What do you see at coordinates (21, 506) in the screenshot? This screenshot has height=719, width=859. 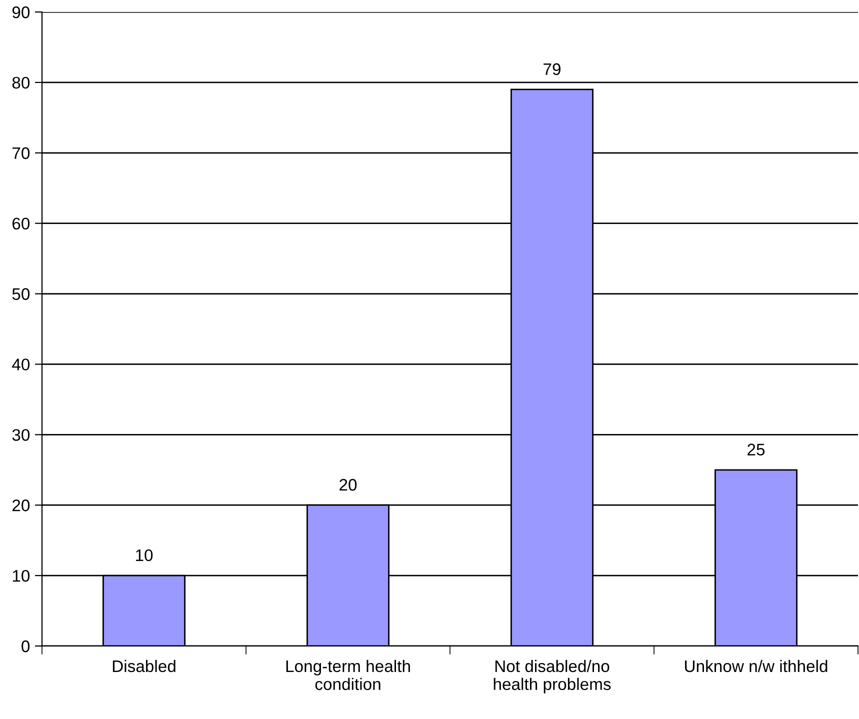 I see `y-tick-label: 20` at bounding box center [21, 506].